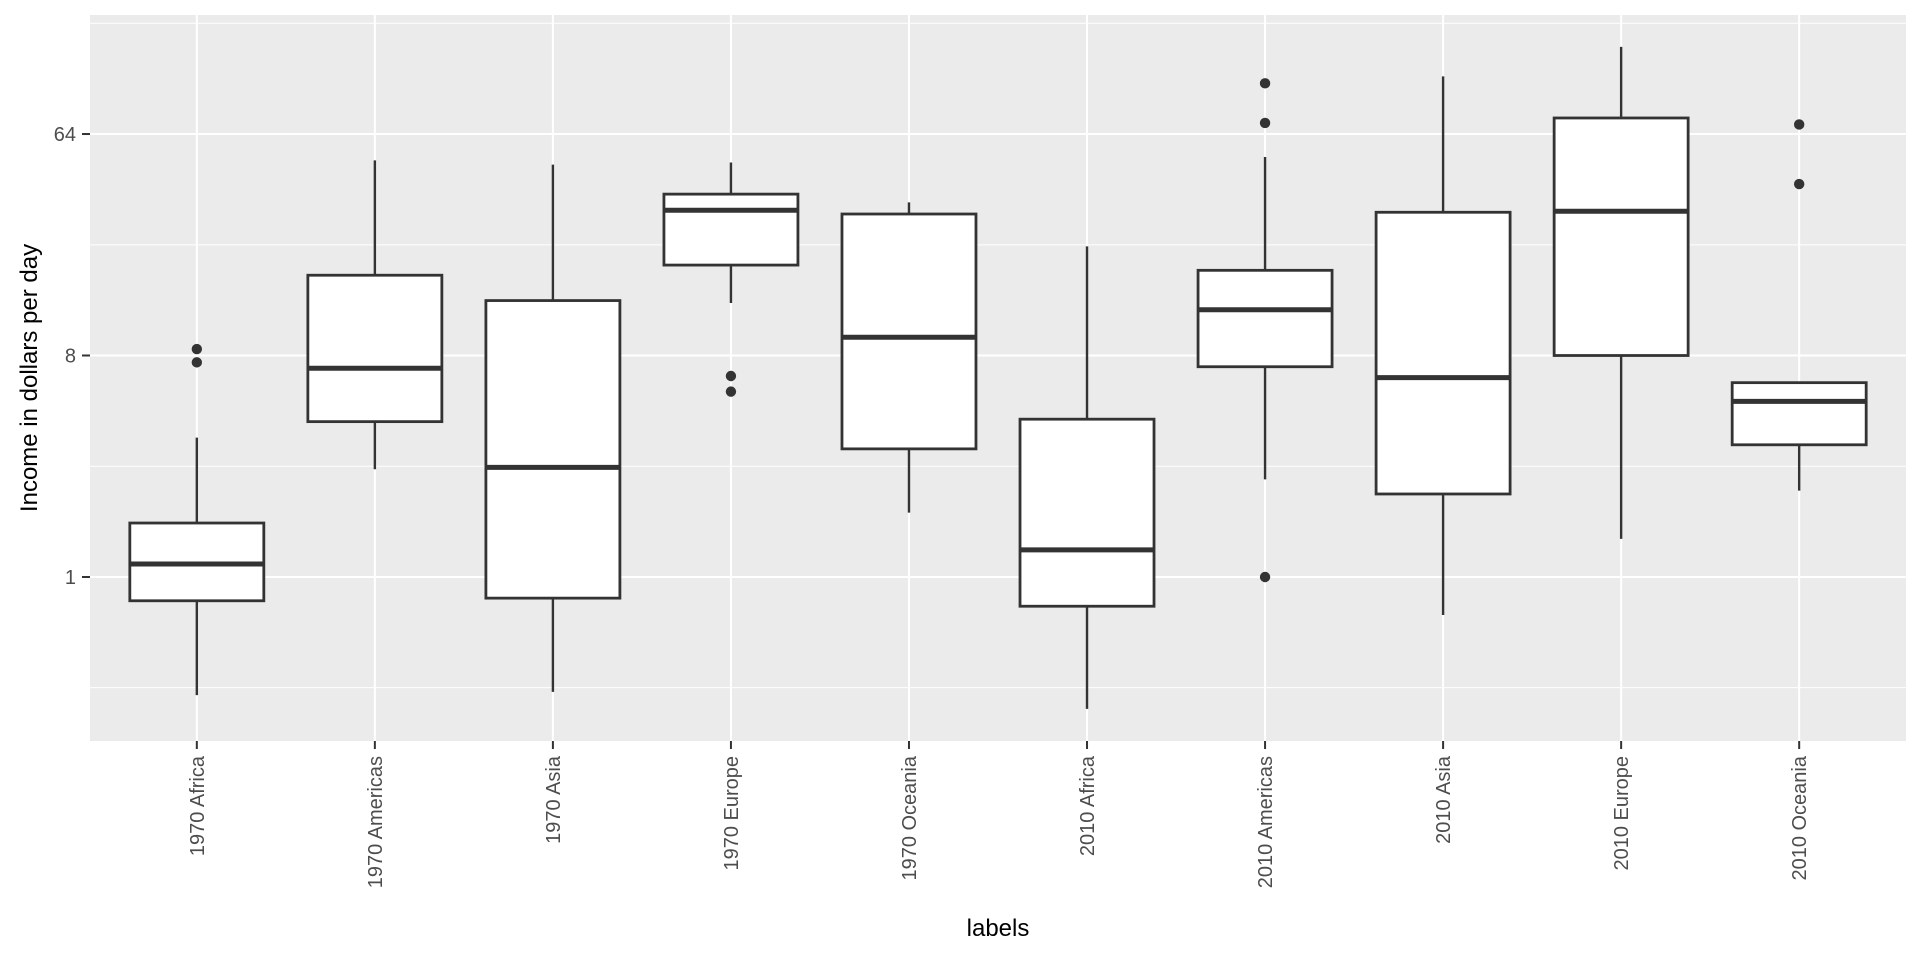  Describe the element at coordinates (909, 331) in the screenshot. I see `box-1970-oceania` at that location.